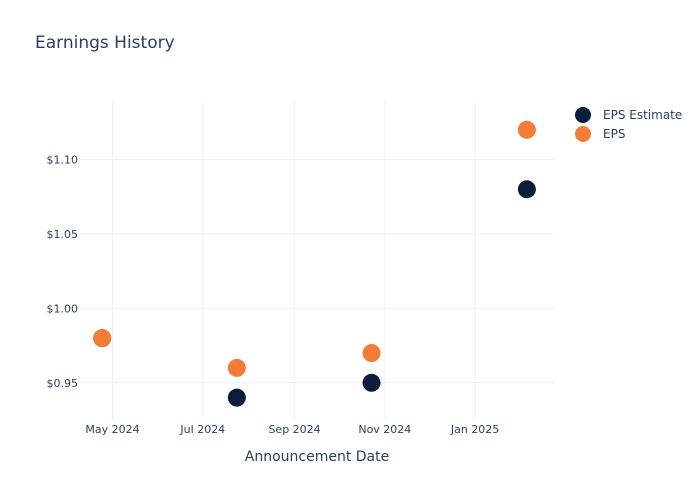 Image resolution: width=700 pixels, height=500 pixels. I want to click on legend-item-eps-estimate: EPS Estimate, so click(628, 114).